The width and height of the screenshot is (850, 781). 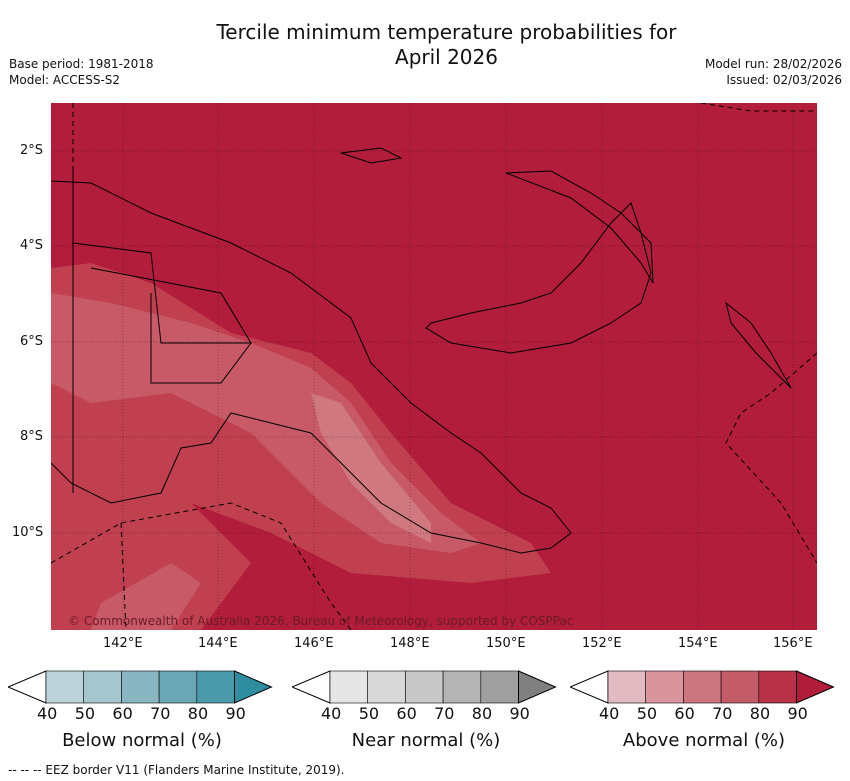 I want to click on lon-tick: 144°E, so click(x=218, y=643).